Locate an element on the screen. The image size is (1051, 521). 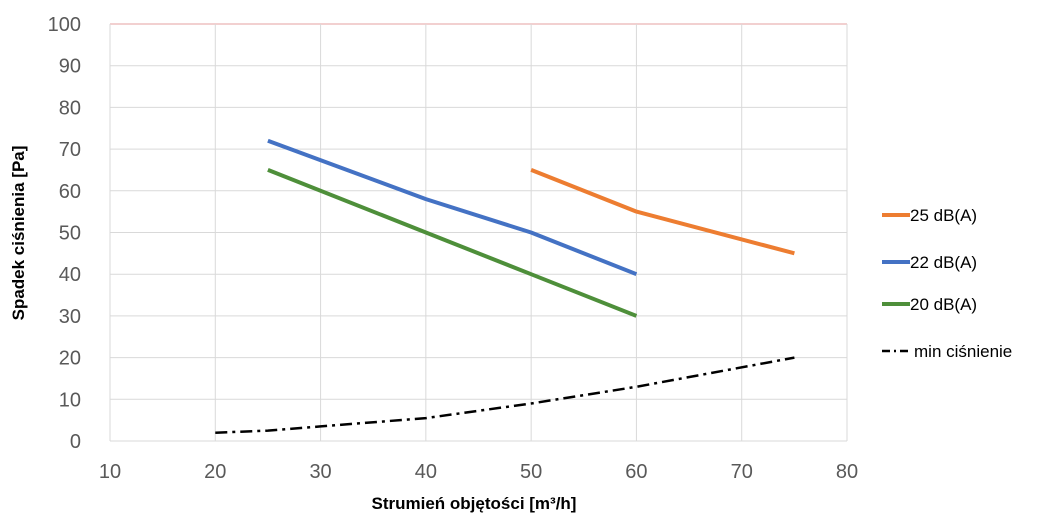
y-tick-label: 90 is located at coordinates (70, 67).